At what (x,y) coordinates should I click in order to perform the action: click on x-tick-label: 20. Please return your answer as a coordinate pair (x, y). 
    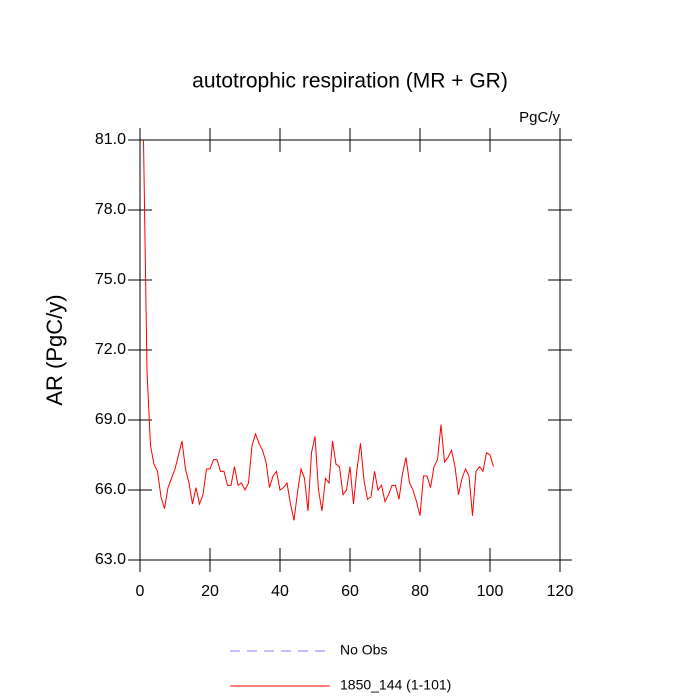
    Looking at the image, I should click on (210, 591).